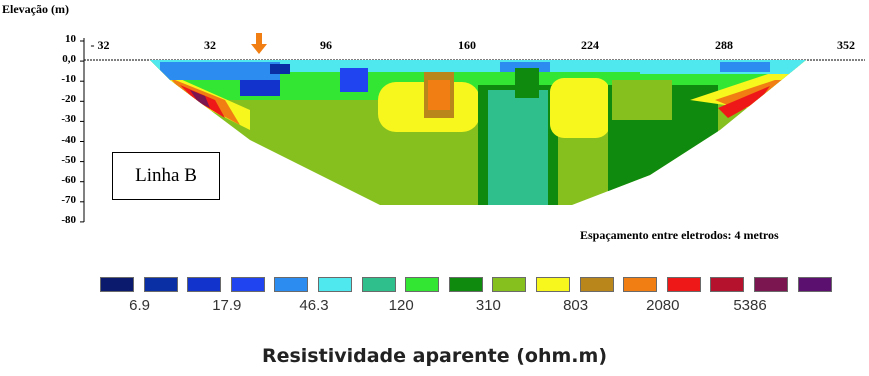 This screenshot has height=376, width=869. What do you see at coordinates (679, 235) in the screenshot?
I see `electrode-spacing-note: Espaçamento entre eletrodos: 4 metros` at bounding box center [679, 235].